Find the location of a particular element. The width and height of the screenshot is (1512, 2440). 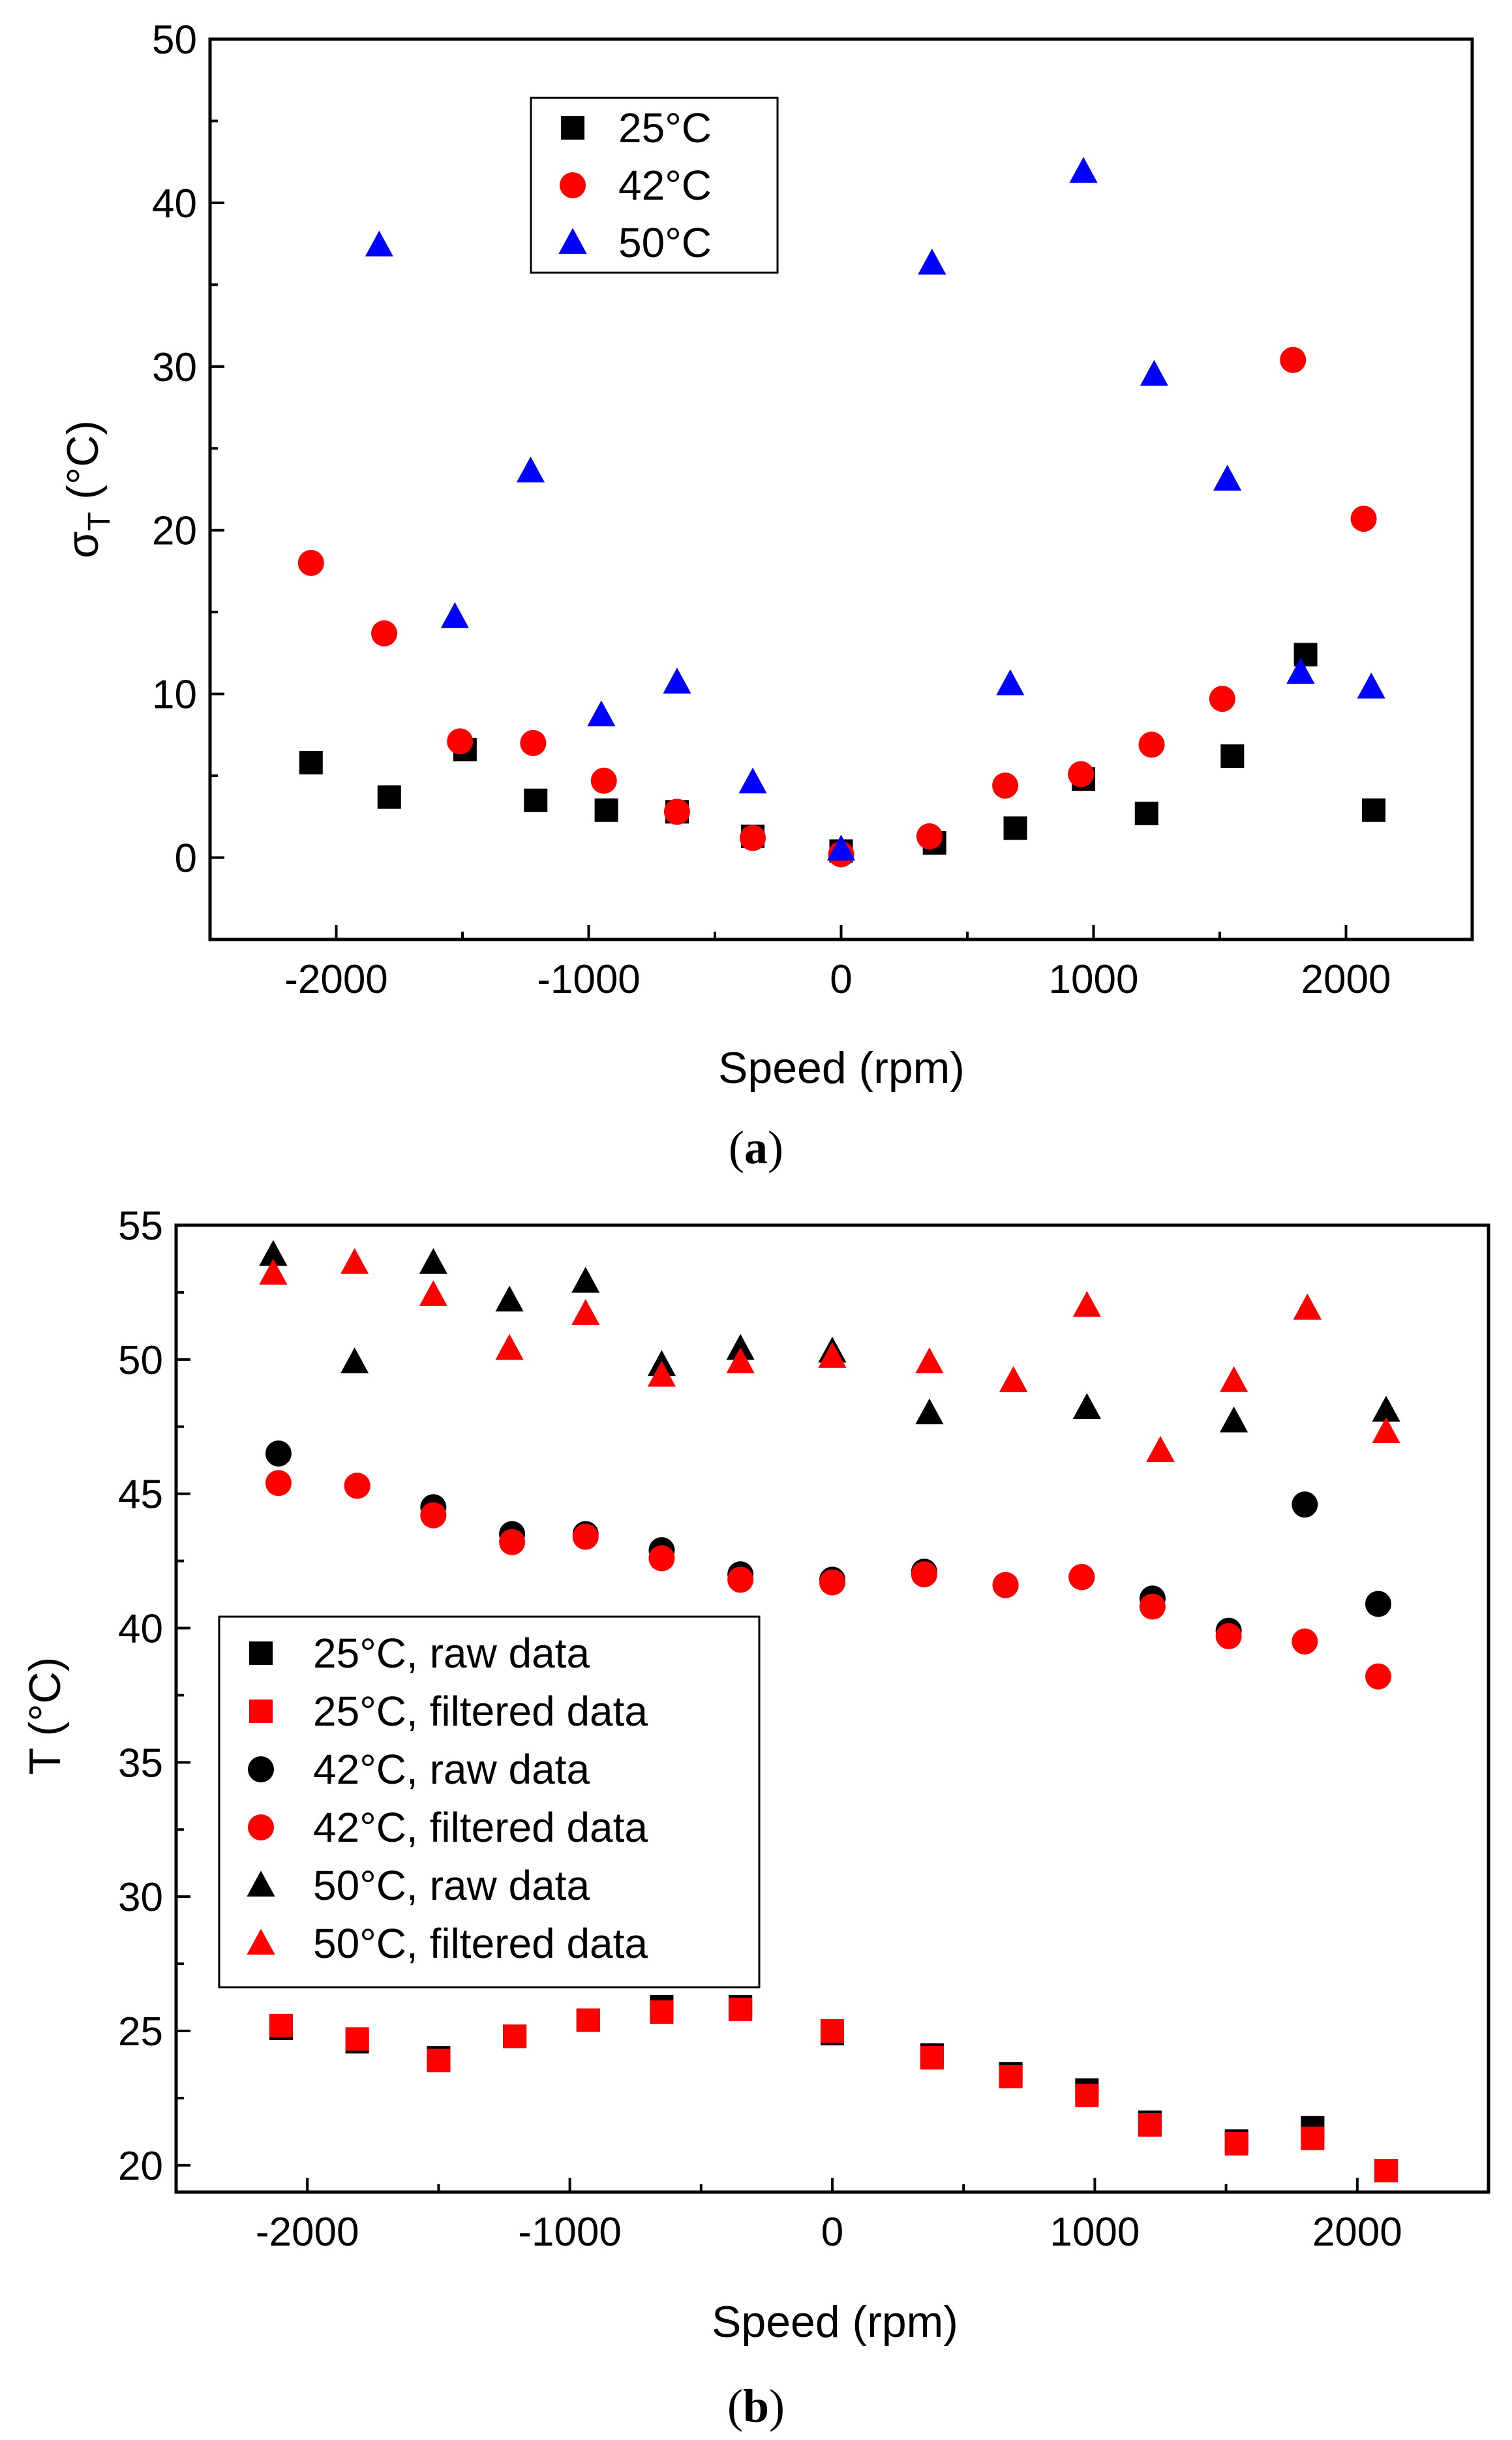

panel-b-xlabel: Speed (rpm) is located at coordinates (835, 2322).